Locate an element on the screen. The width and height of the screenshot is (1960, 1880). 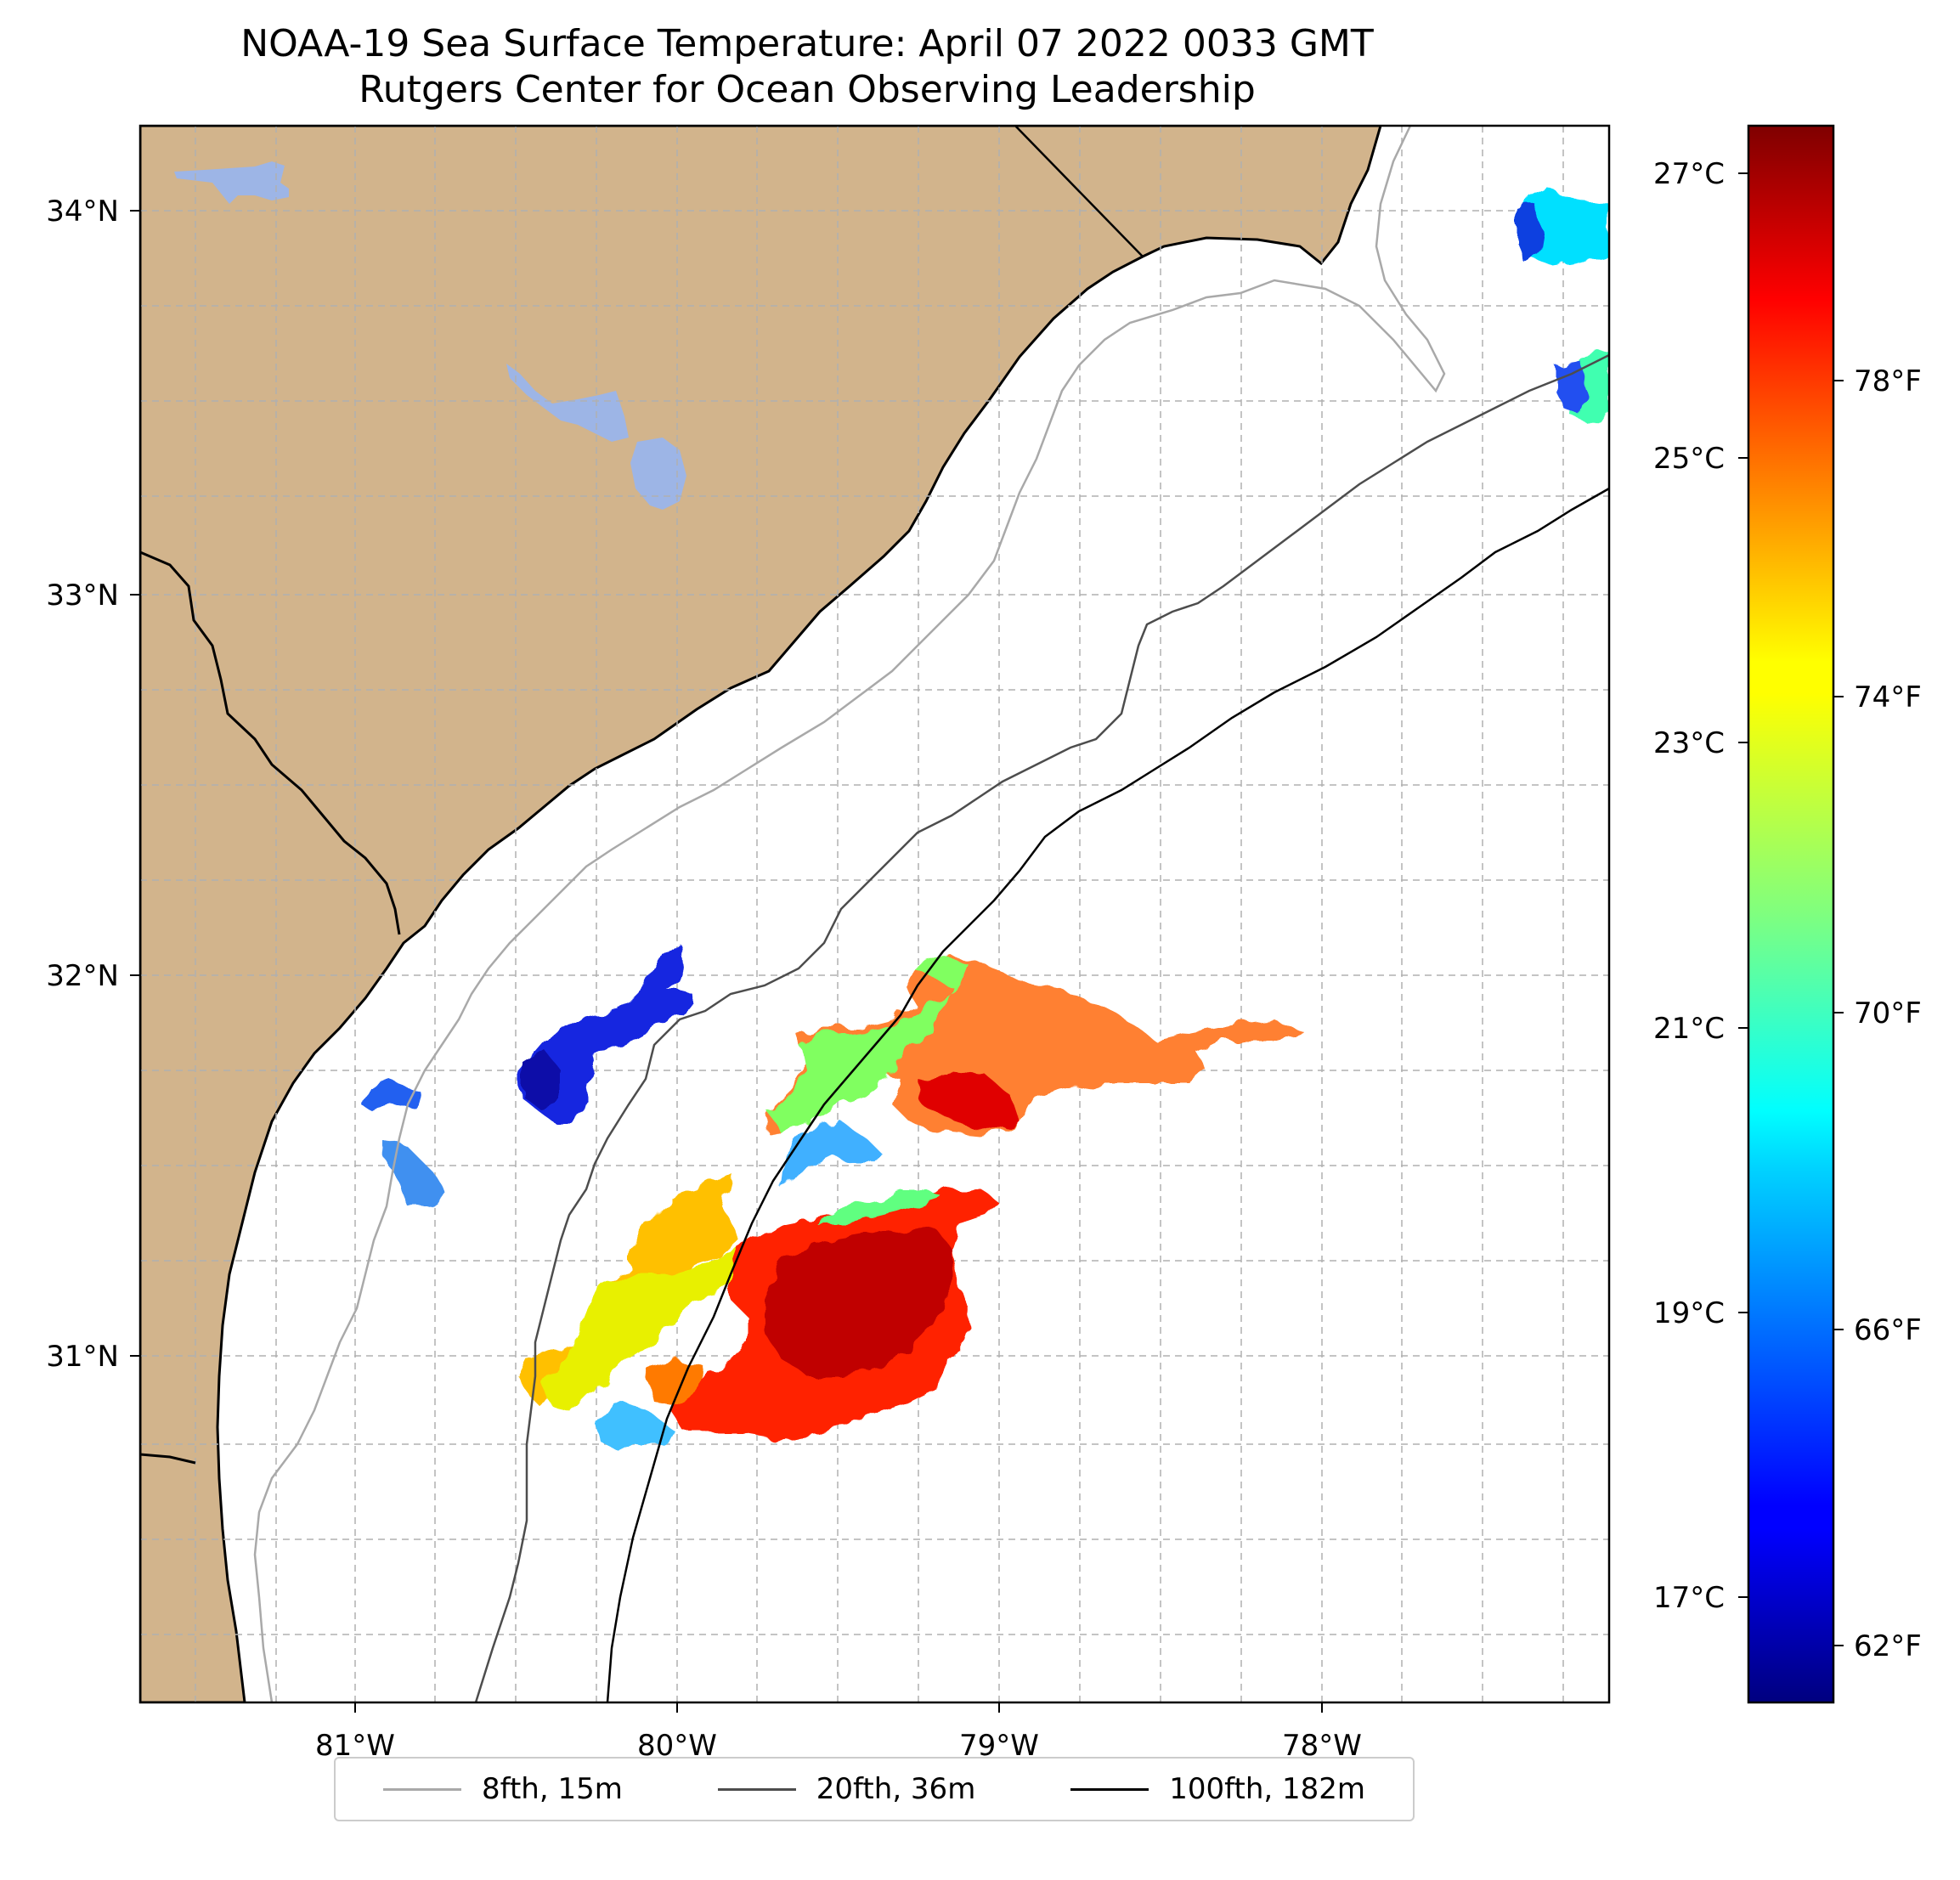
colorbar-fahrenheit-label: 74°F is located at coordinates (1888, 697).